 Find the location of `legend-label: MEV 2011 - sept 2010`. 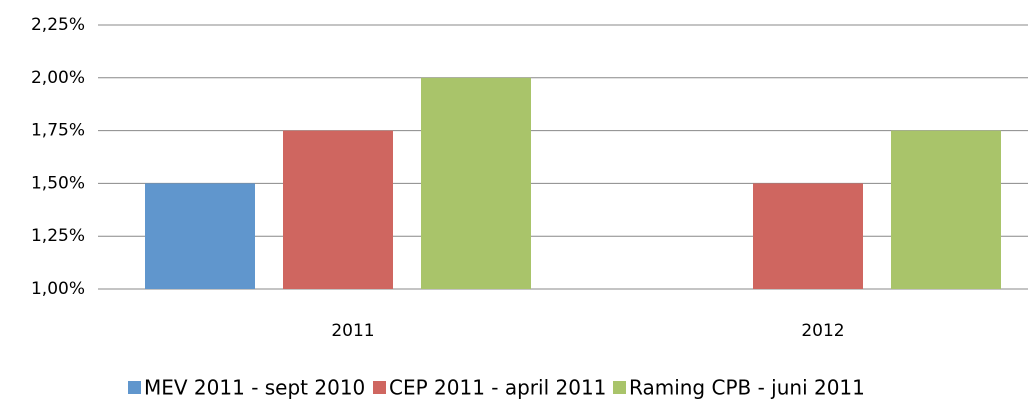

legend-label: MEV 2011 - sept 2010 is located at coordinates (254, 388).